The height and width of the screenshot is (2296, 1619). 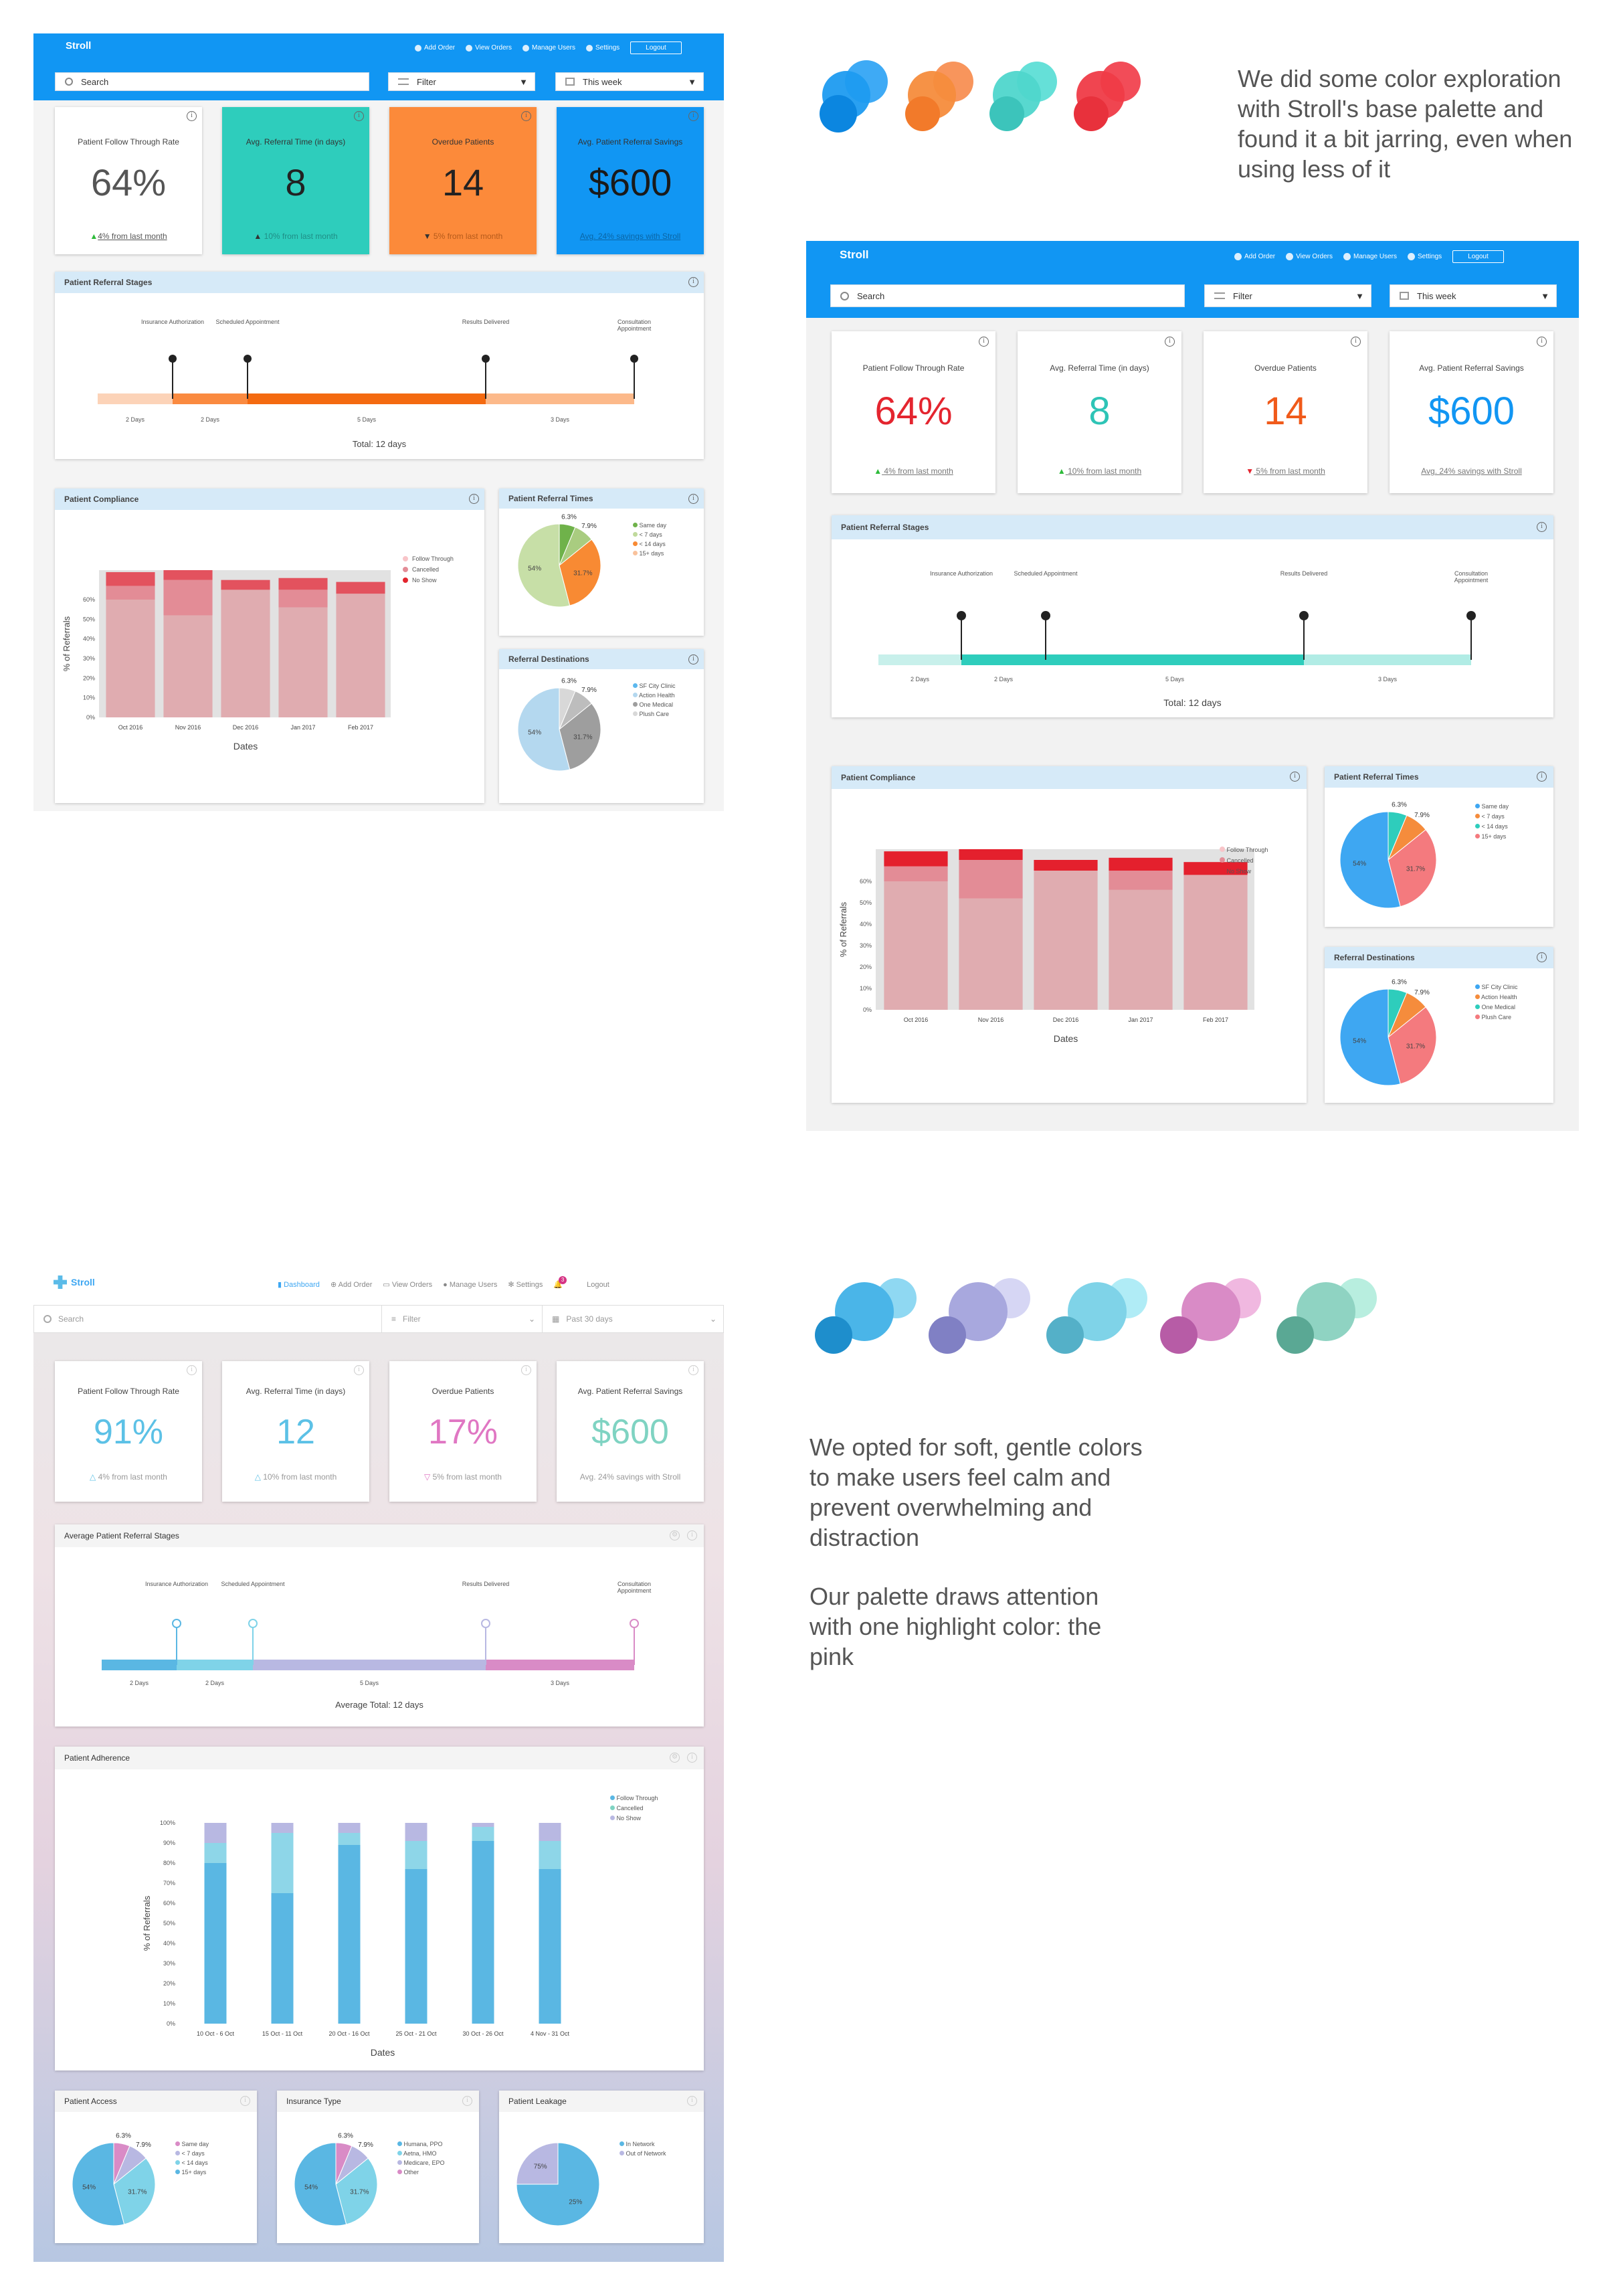 What do you see at coordinates (108, 282) in the screenshot?
I see `panel-title: Patient Referral Stages` at bounding box center [108, 282].